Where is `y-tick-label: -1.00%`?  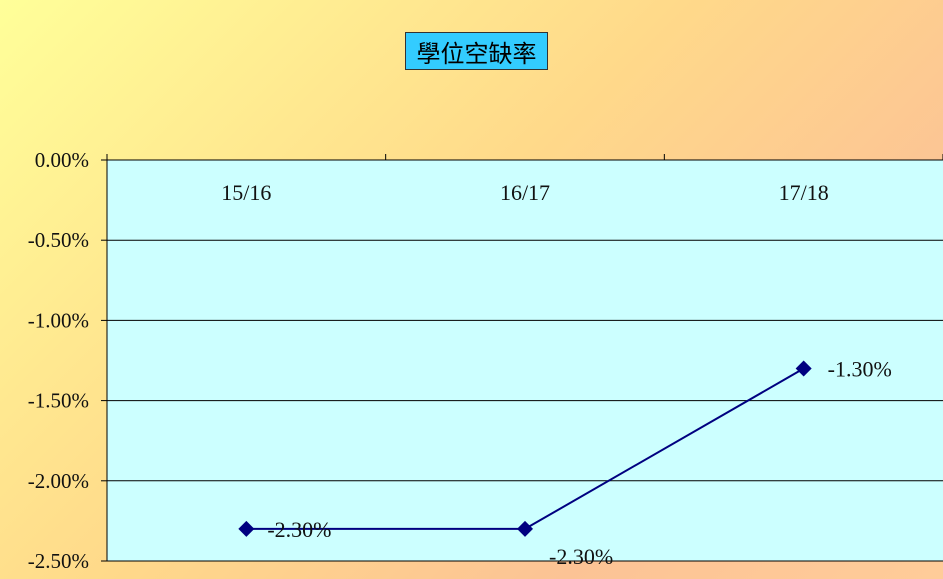 y-tick-label: -1.00% is located at coordinates (58, 320).